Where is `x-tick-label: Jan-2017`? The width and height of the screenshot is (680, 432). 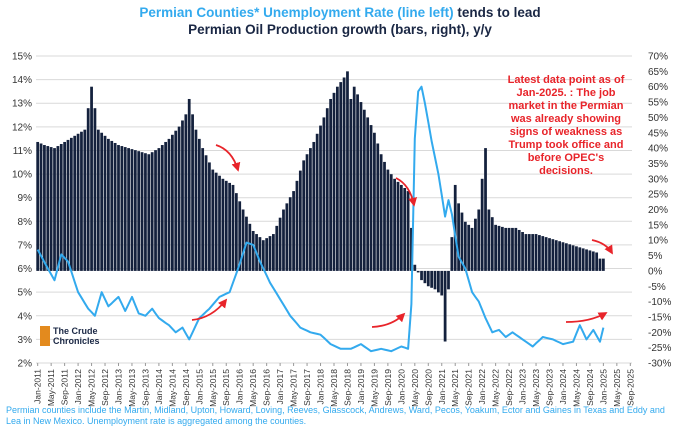
x-tick-label: Jan-2017 is located at coordinates (280, 387).